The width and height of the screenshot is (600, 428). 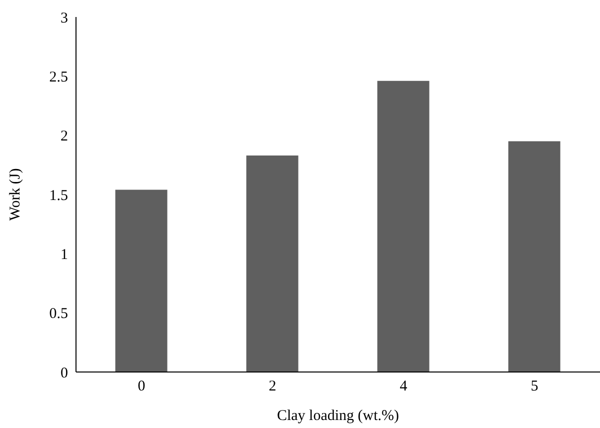 What do you see at coordinates (64, 18) in the screenshot?
I see `y-tick-label: 3` at bounding box center [64, 18].